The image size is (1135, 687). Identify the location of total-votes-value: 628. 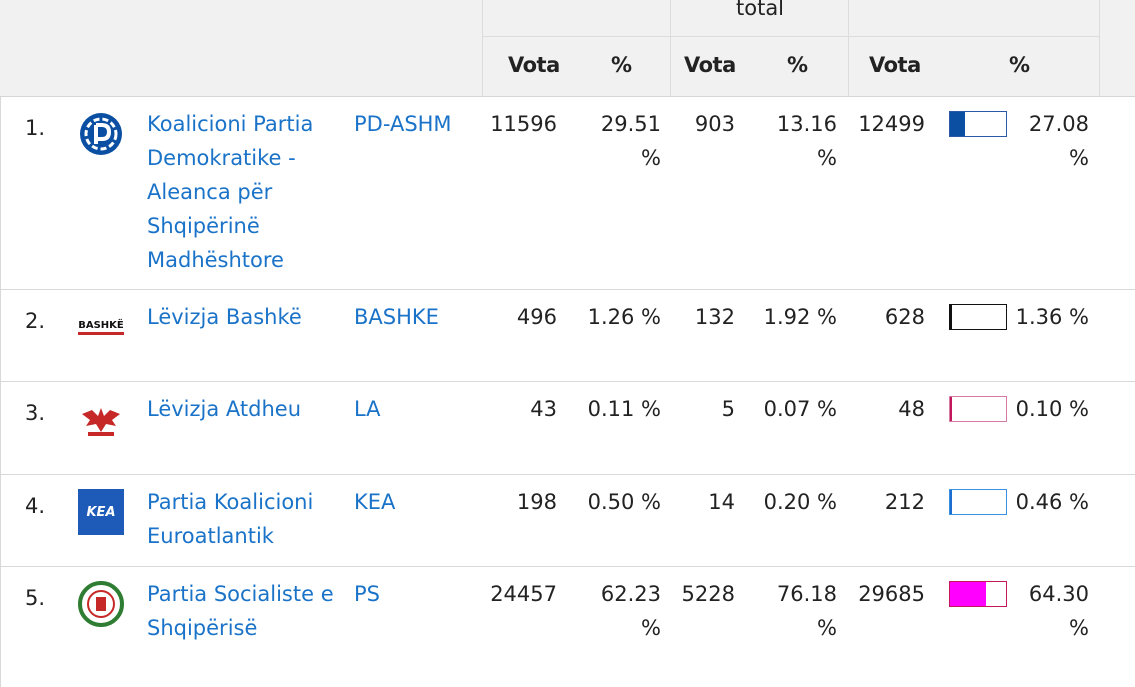
(904, 317).